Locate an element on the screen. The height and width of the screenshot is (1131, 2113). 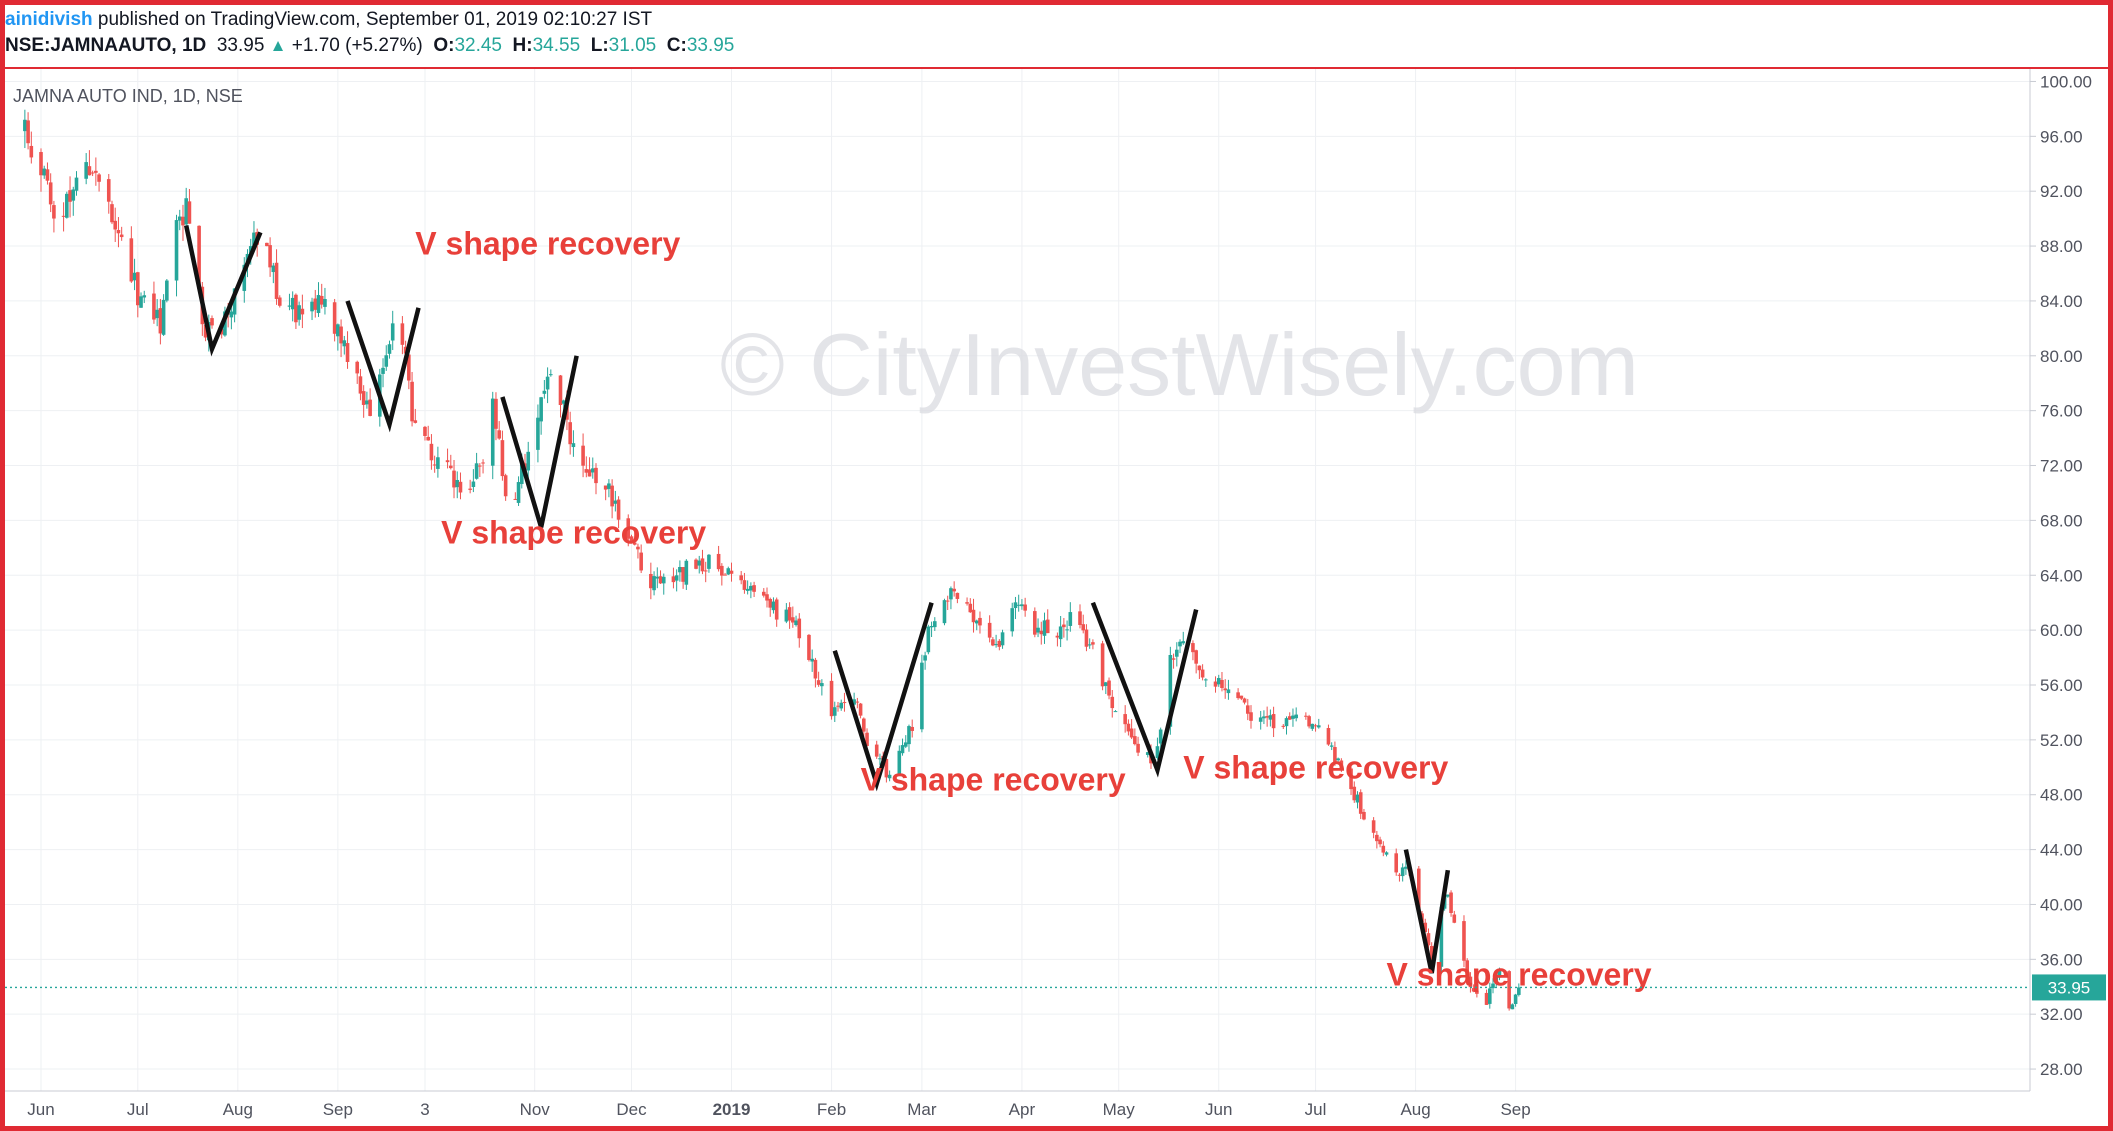
symbol-label: NSE:JAMNAAUTO, 1D is located at coordinates (106, 45).